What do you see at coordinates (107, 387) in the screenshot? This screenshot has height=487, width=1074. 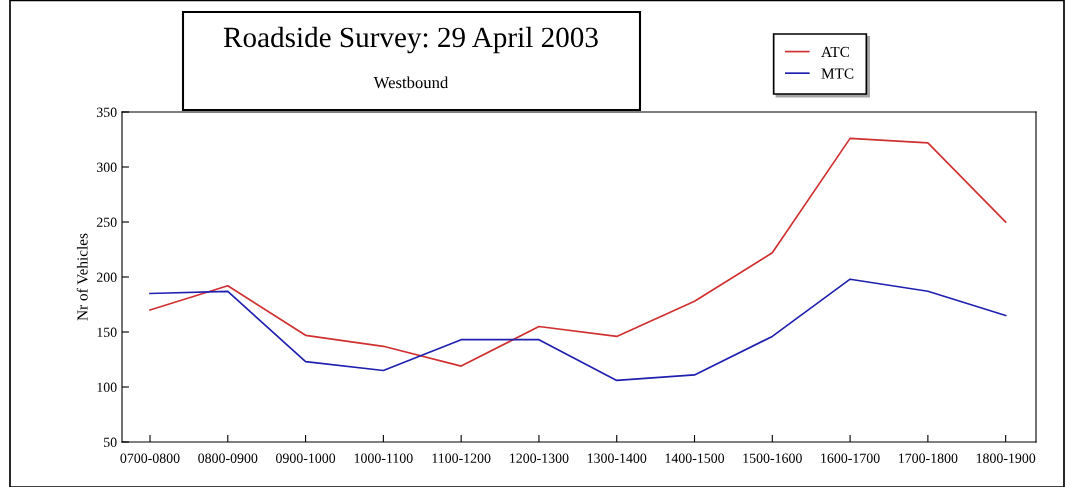 I see `y-tick-label: 100` at bounding box center [107, 387].